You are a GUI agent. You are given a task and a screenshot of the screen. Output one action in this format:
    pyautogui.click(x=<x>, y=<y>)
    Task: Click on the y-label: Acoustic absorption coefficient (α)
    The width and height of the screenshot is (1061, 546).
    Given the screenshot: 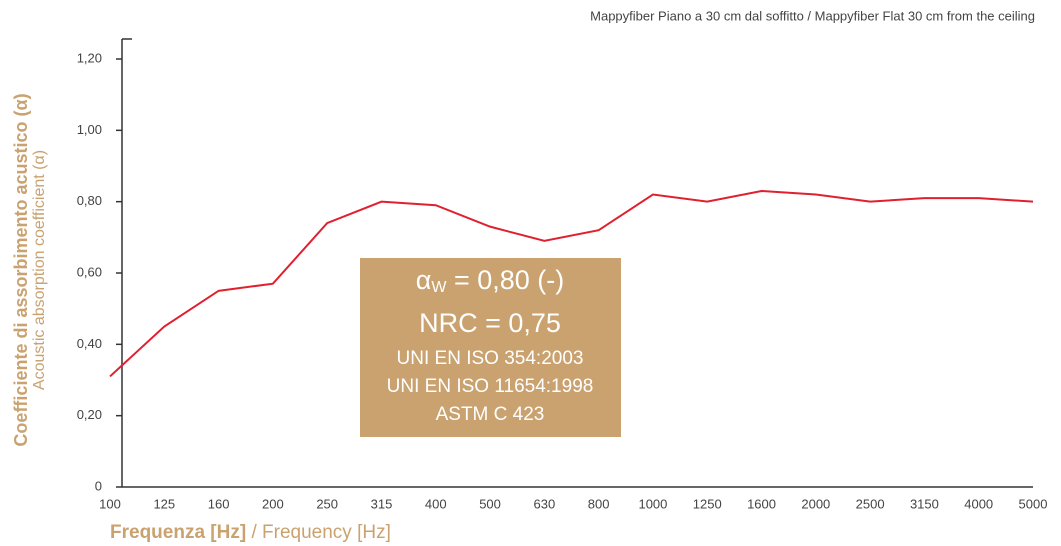 What is the action you would take?
    pyautogui.click(x=39, y=270)
    